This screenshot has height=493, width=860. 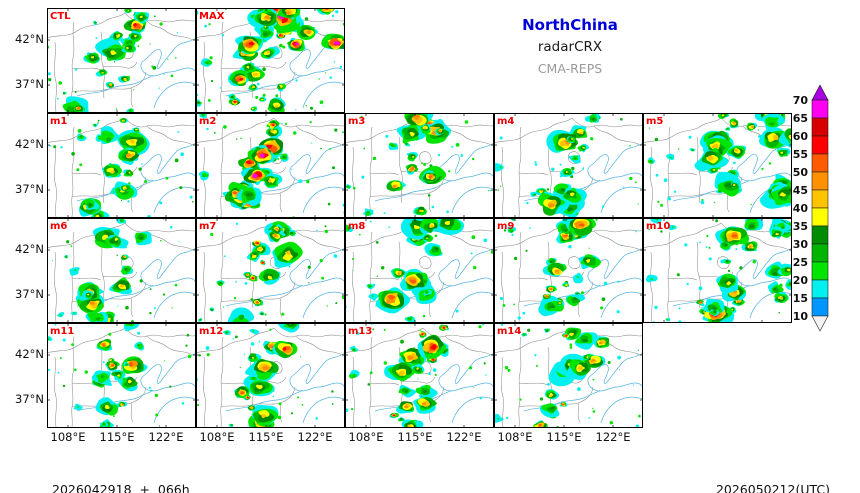 What do you see at coordinates (356, 121) in the screenshot?
I see `panel-label: m3` at bounding box center [356, 121].